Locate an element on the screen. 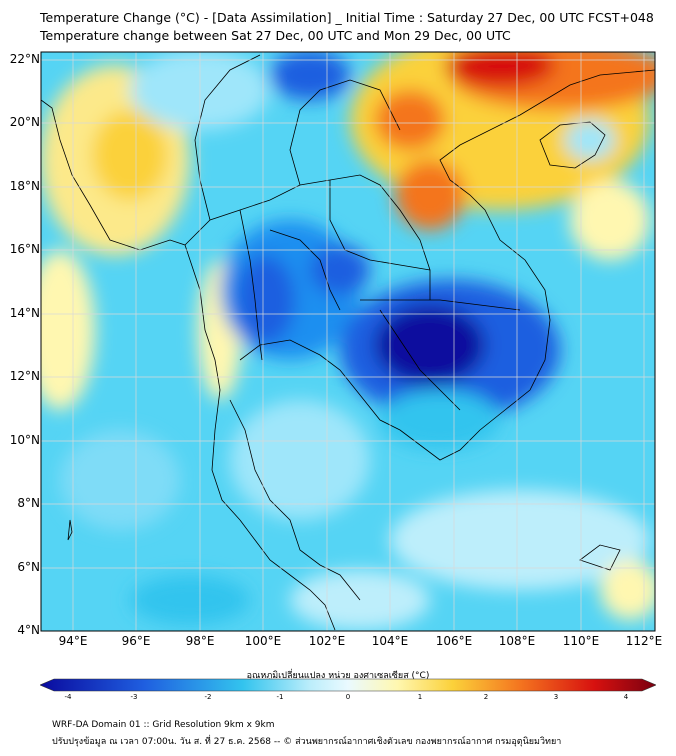 Image resolution: width=676 pixels, height=756 pixels. lat-label: 16°N is located at coordinates (24, 249).